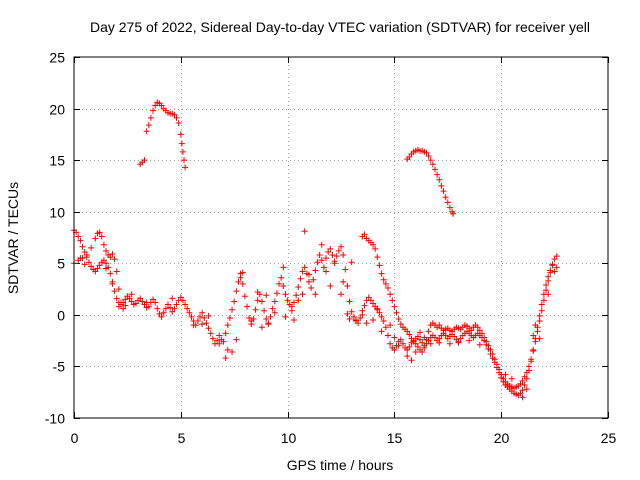 The image size is (640, 480). Describe the element at coordinates (61, 316) in the screenshot. I see `y-tick-label: 0` at that location.